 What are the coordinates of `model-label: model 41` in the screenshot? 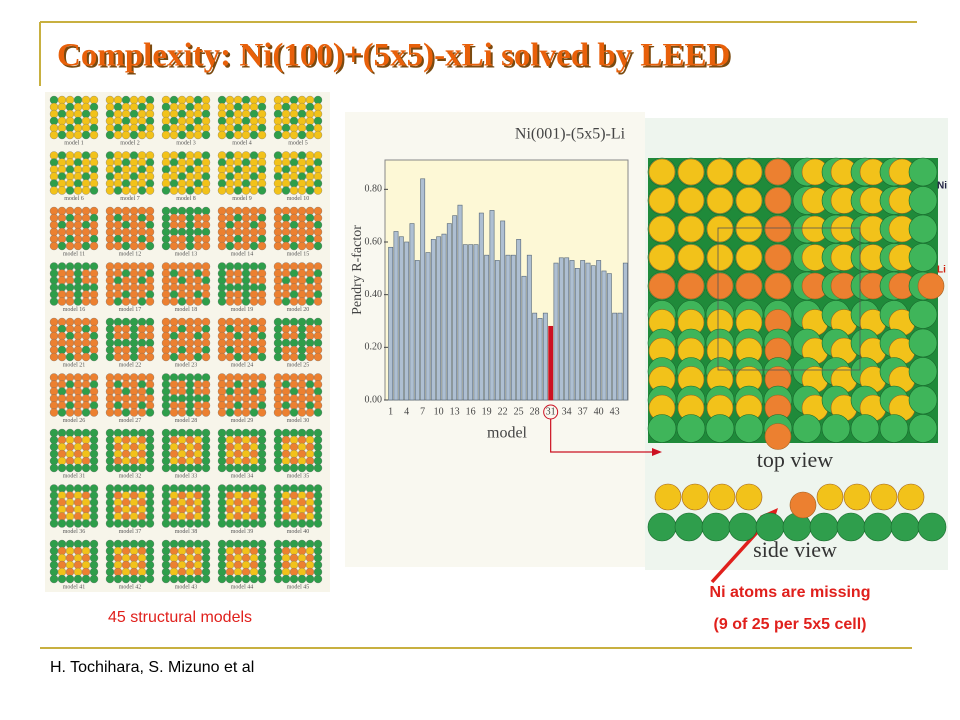 It's located at (74, 587).